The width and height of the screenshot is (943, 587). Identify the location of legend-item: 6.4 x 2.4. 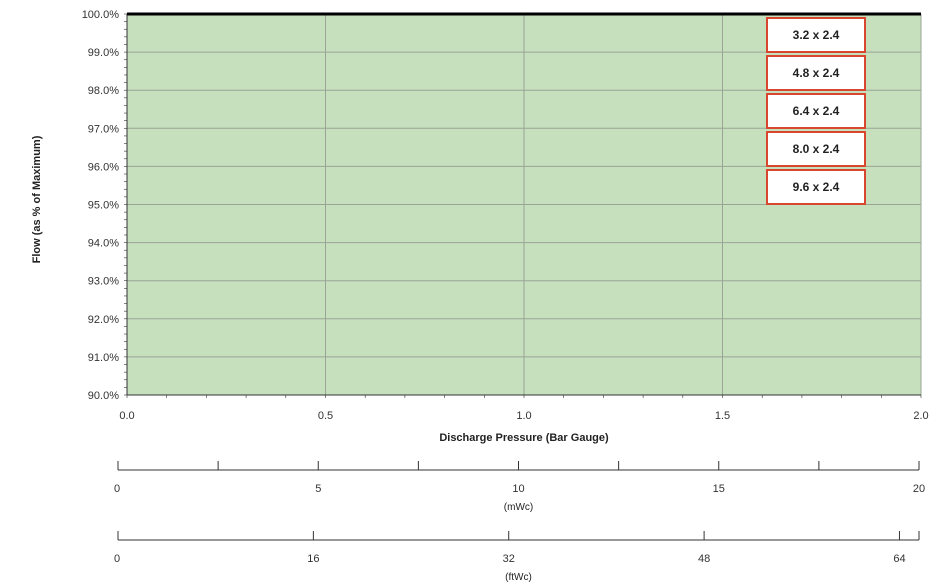
(816, 111).